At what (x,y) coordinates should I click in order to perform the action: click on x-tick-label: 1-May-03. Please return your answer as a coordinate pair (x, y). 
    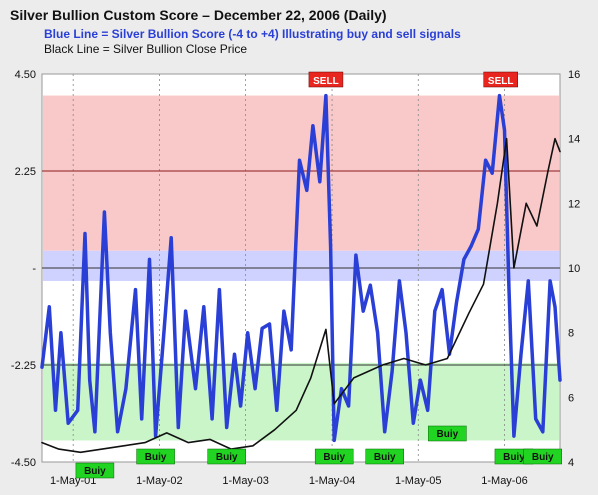
    Looking at the image, I should click on (245, 481).